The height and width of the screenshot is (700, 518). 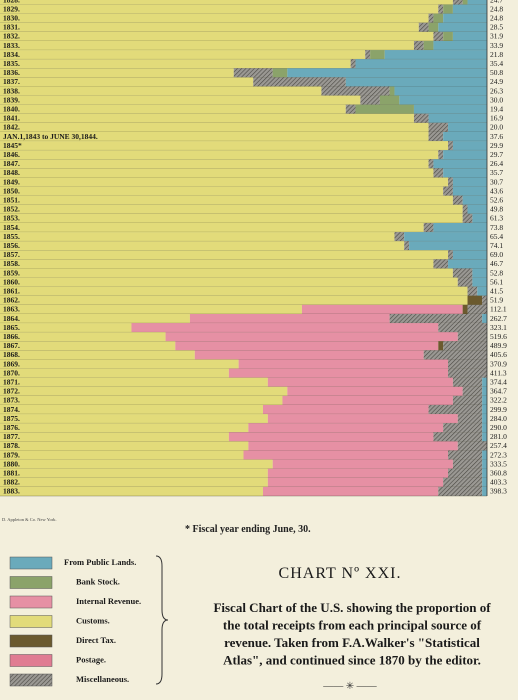 What do you see at coordinates (96, 640) in the screenshot?
I see `legend-label: Direct Tax.` at bounding box center [96, 640].